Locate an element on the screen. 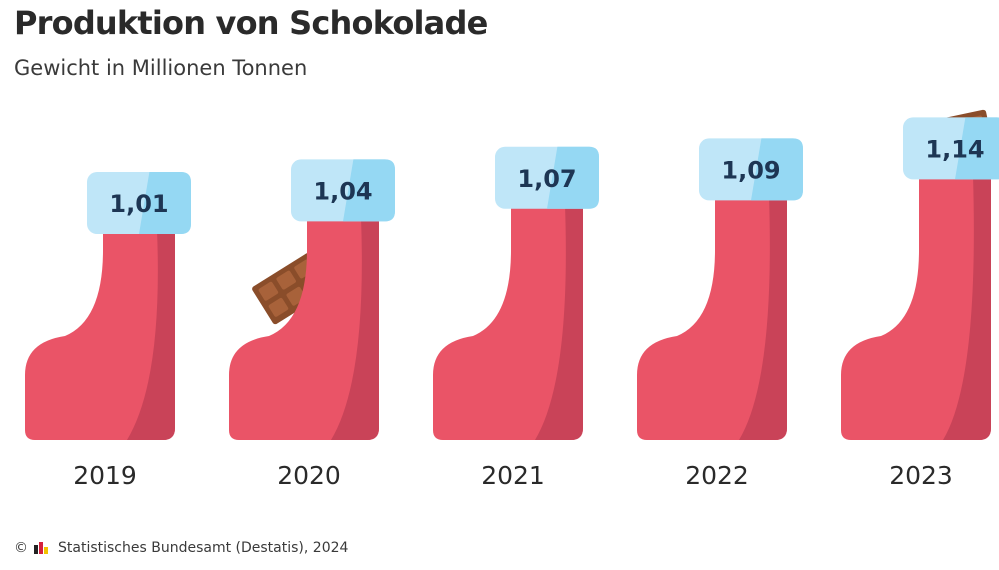 The image size is (999, 570). category-label: 2019 is located at coordinates (105, 475).